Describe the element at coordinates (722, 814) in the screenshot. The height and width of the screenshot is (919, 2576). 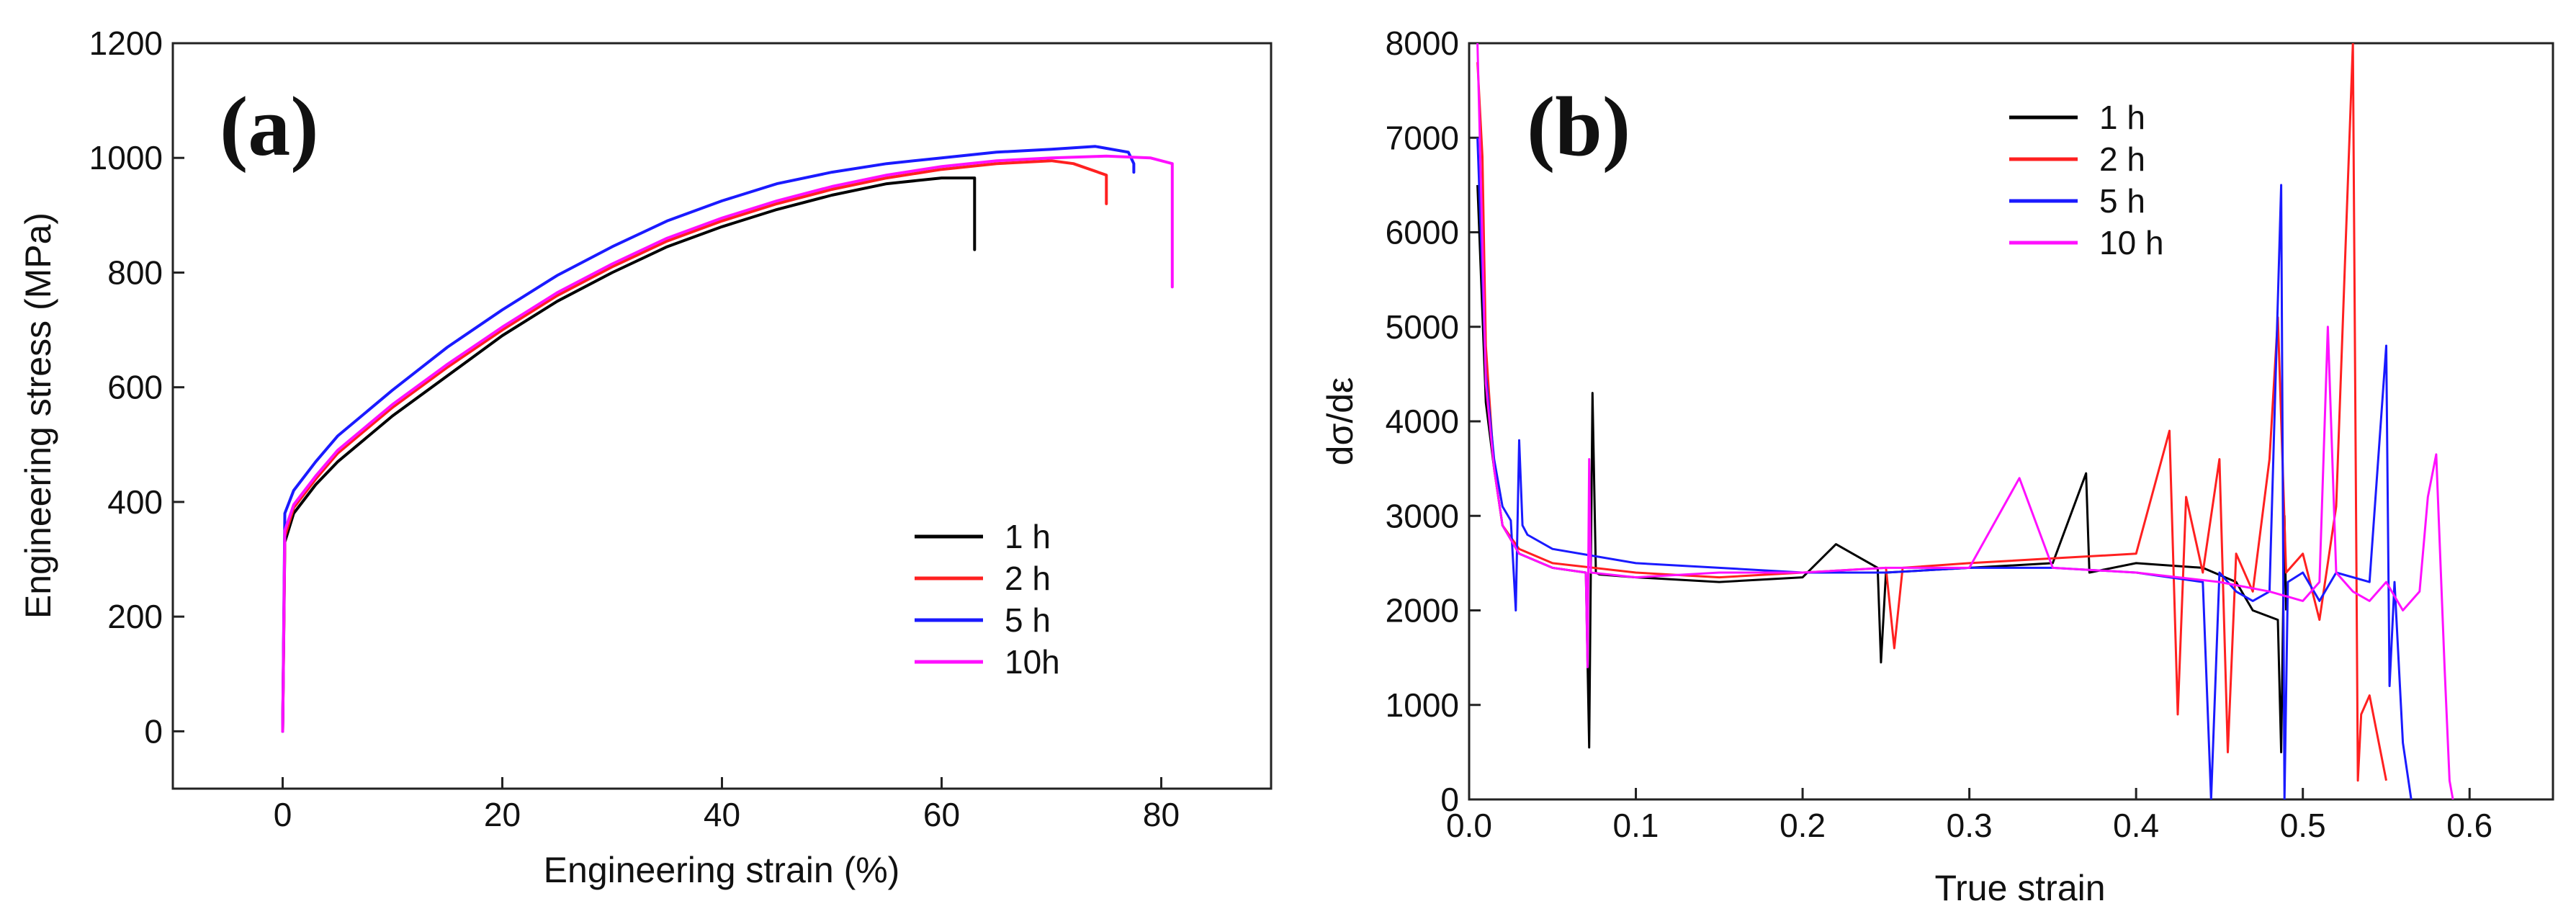
I see `panel-a-xtick-label: 40` at that location.